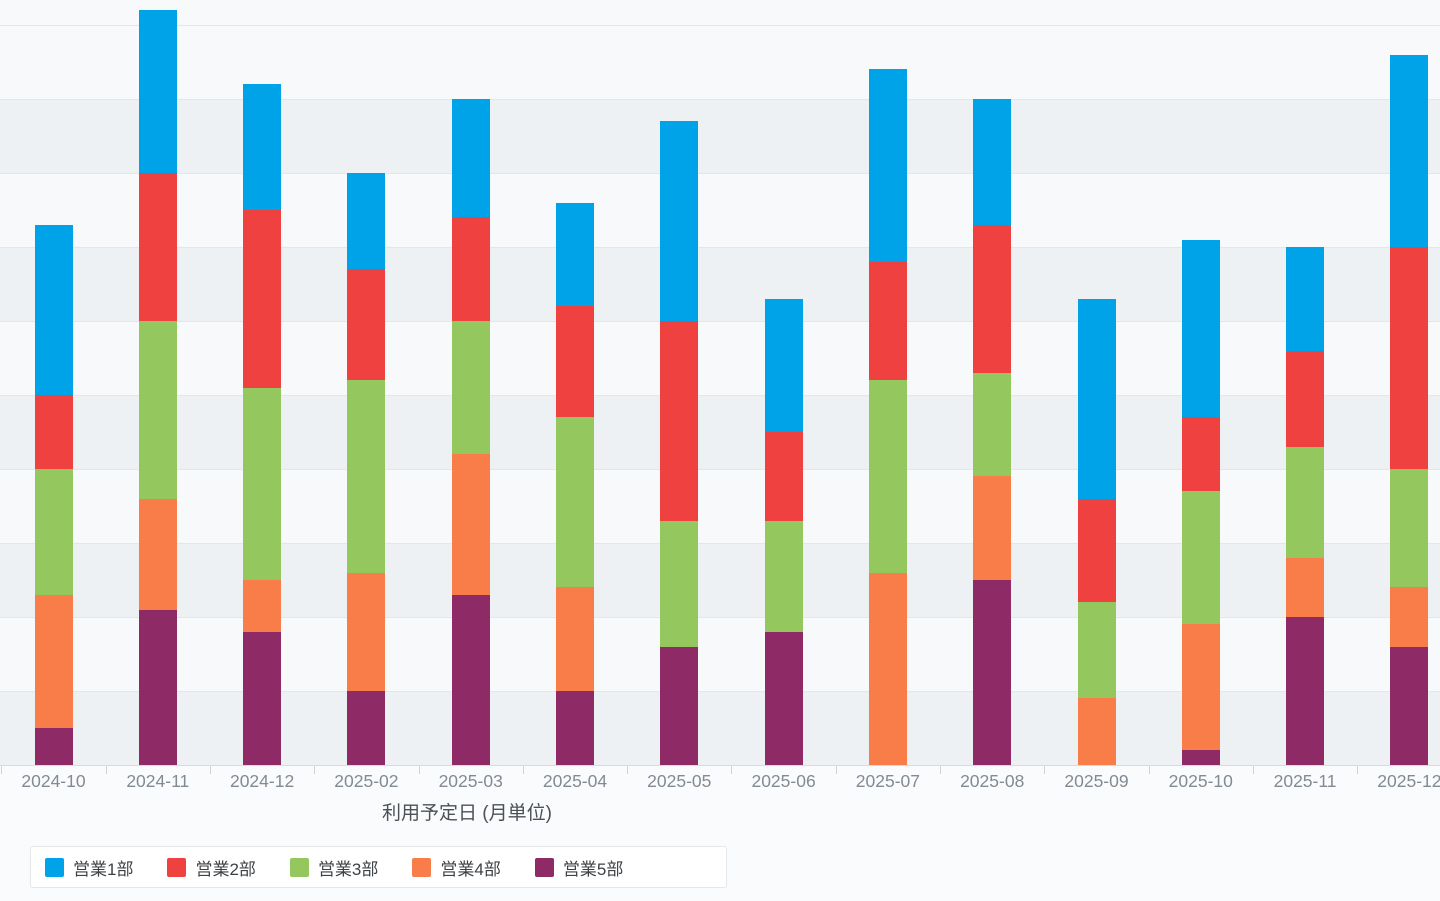 This screenshot has height=901, width=1440. Describe the element at coordinates (456, 867) in the screenshot. I see `legend-item-3: 営業4部` at that location.